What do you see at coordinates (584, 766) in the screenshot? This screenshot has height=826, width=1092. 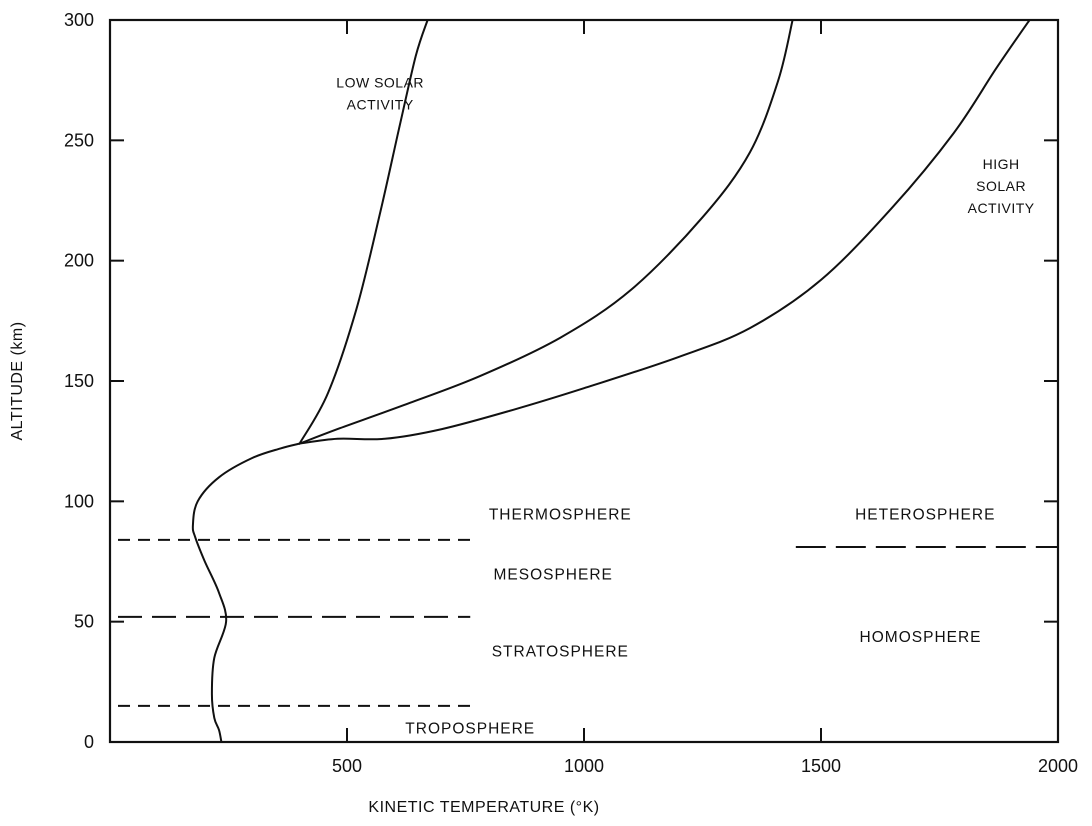 I see `x-tick-label: 1000` at bounding box center [584, 766].